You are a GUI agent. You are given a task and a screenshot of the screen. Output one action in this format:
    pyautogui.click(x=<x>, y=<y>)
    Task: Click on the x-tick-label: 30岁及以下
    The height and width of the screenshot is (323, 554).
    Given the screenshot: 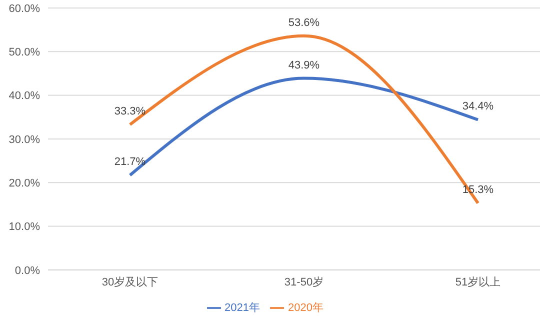 What is the action you would take?
    pyautogui.click(x=130, y=282)
    